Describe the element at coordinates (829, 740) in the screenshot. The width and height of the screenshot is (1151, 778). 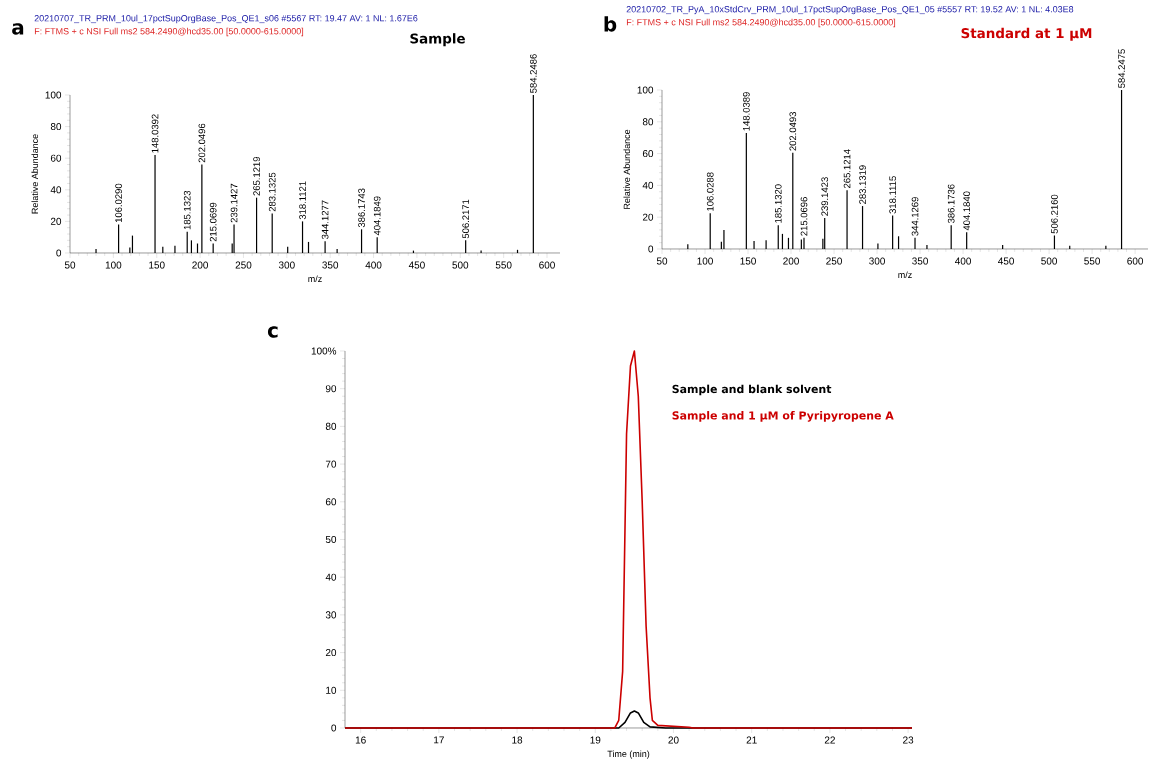
I see `x-tick-label: 22` at that location.